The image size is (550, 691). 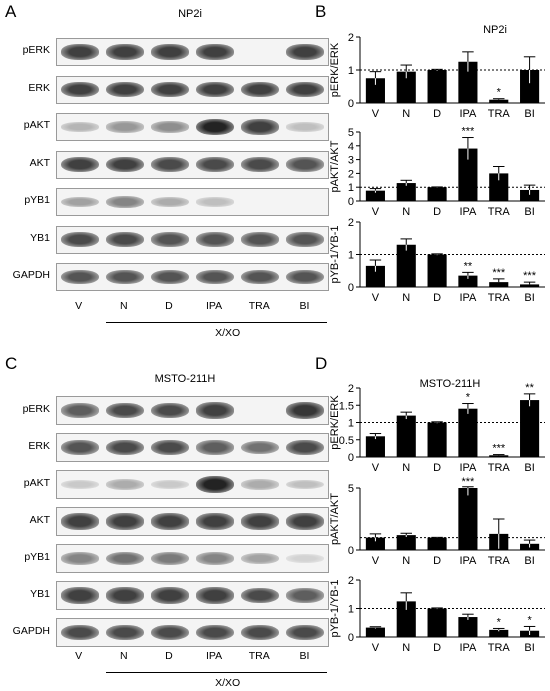 I want to click on panel-letter-b: B, so click(x=321, y=11).